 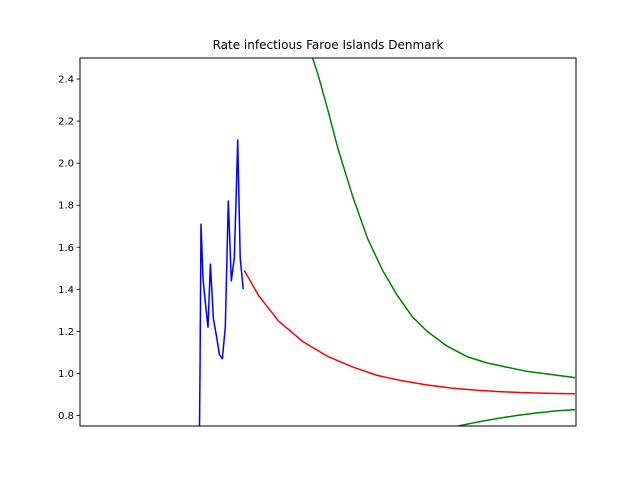 What do you see at coordinates (66, 290) in the screenshot?
I see `y-tick-label: 1.4` at bounding box center [66, 290].